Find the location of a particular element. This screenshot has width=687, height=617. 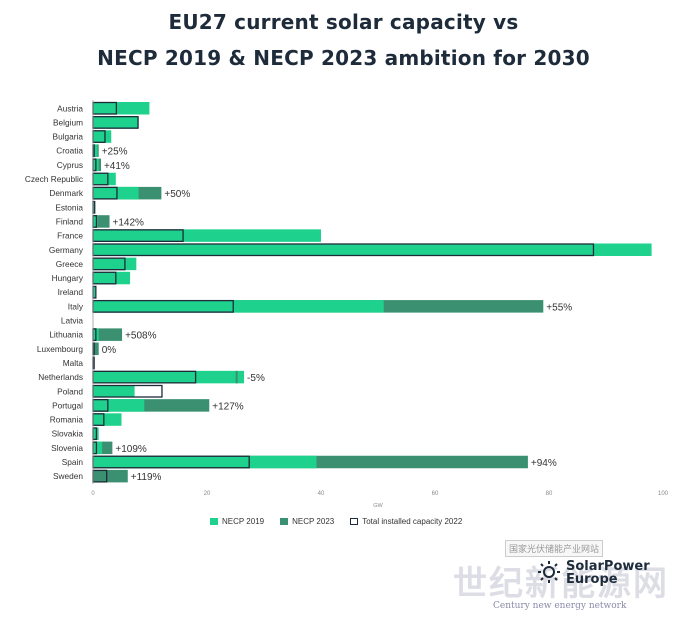

category-label-portugal: Portugal is located at coordinates (67, 405).